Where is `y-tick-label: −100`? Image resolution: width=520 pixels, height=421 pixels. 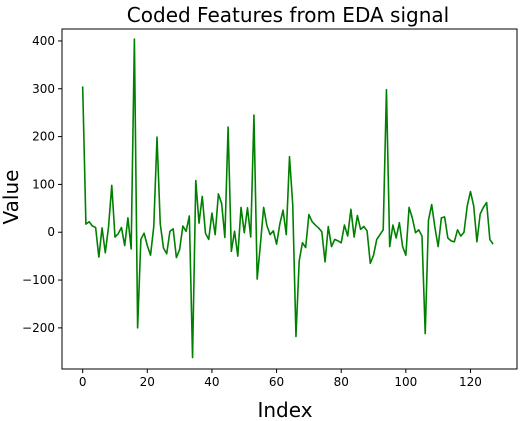
y-tick-label: −100 is located at coordinates (38, 280).